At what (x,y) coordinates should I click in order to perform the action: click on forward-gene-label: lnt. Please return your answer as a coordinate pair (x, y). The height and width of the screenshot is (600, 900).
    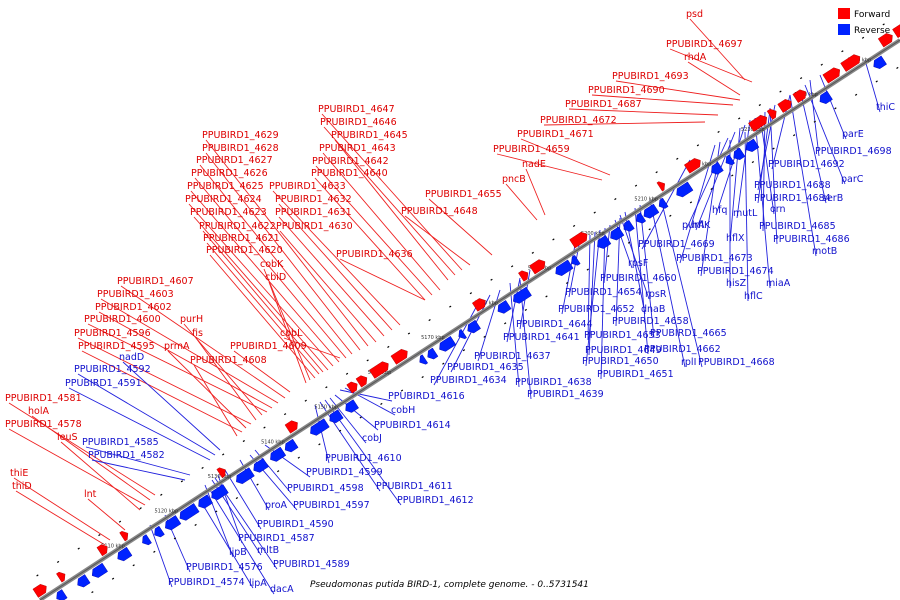
    Looking at the image, I should click on (90, 494).